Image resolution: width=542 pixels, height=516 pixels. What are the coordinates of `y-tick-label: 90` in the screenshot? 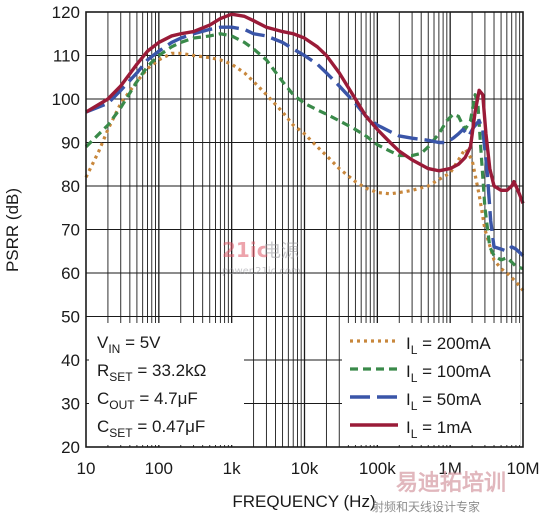 It's located at (70, 143).